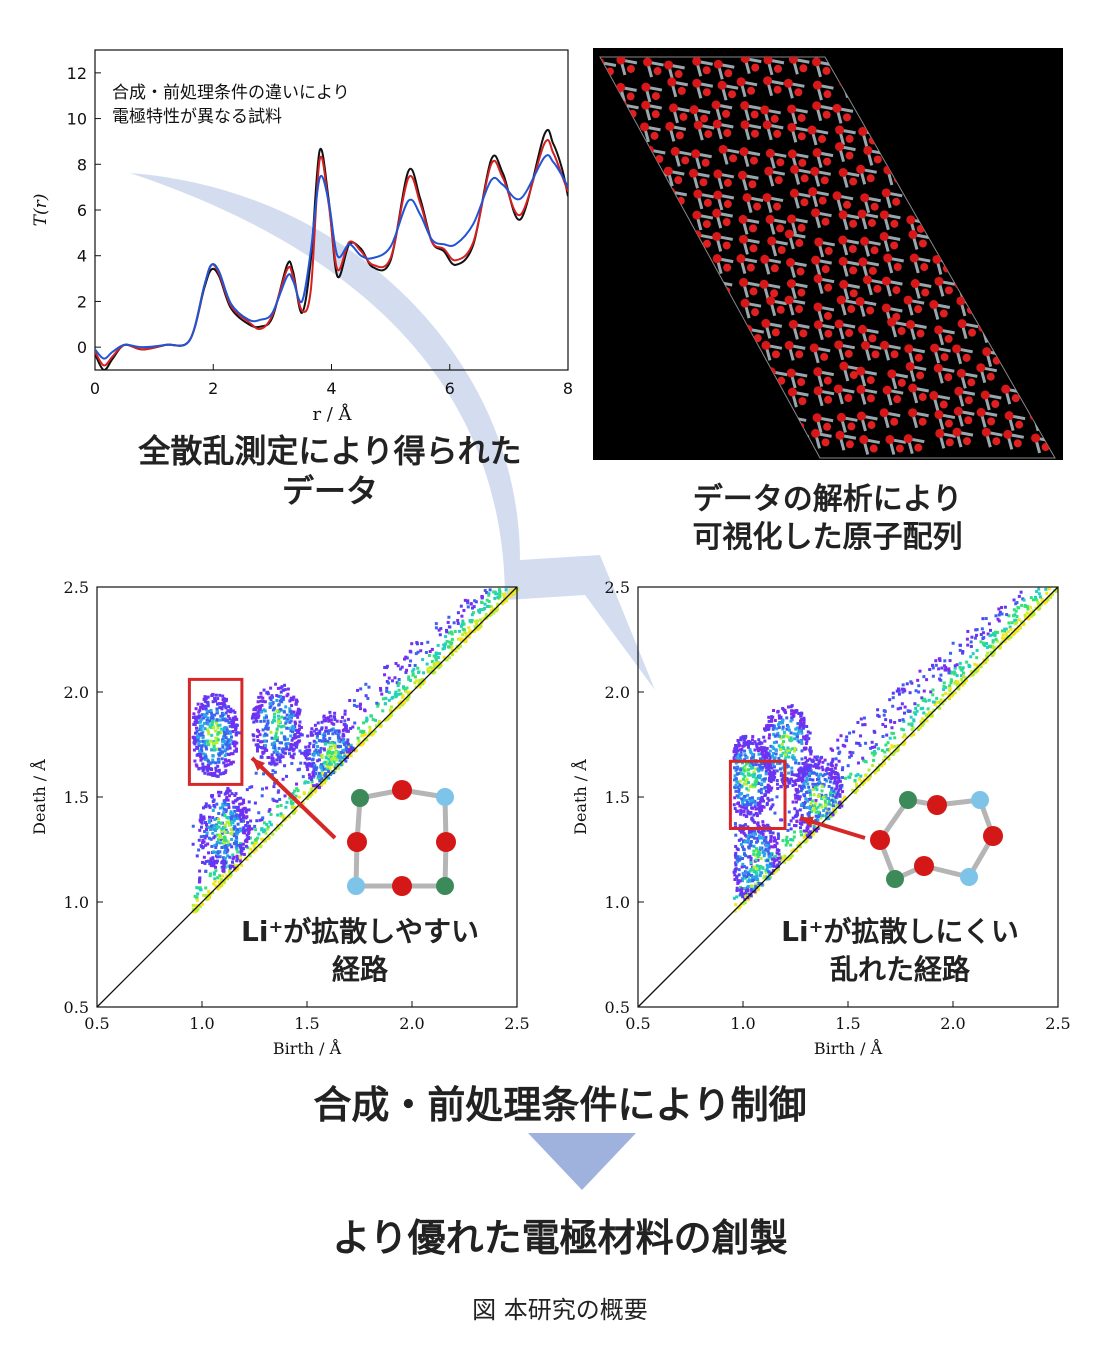 The width and height of the screenshot is (1119, 1350). I want to click on y-tick-label: 0, so click(82, 347).